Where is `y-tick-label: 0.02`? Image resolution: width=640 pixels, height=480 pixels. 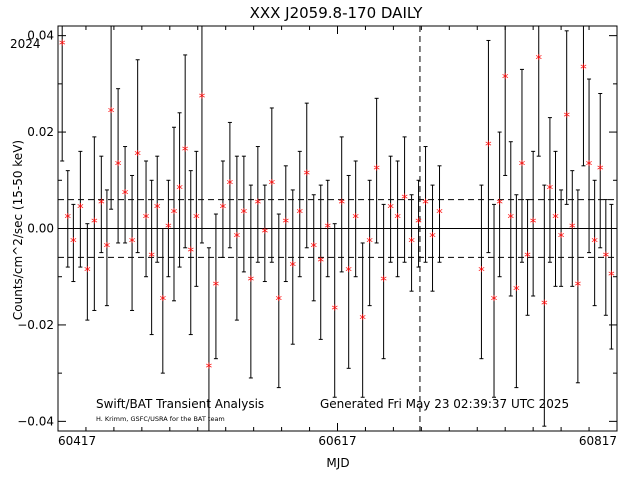
y-tick-label: 0.02 is located at coordinates (40, 132).